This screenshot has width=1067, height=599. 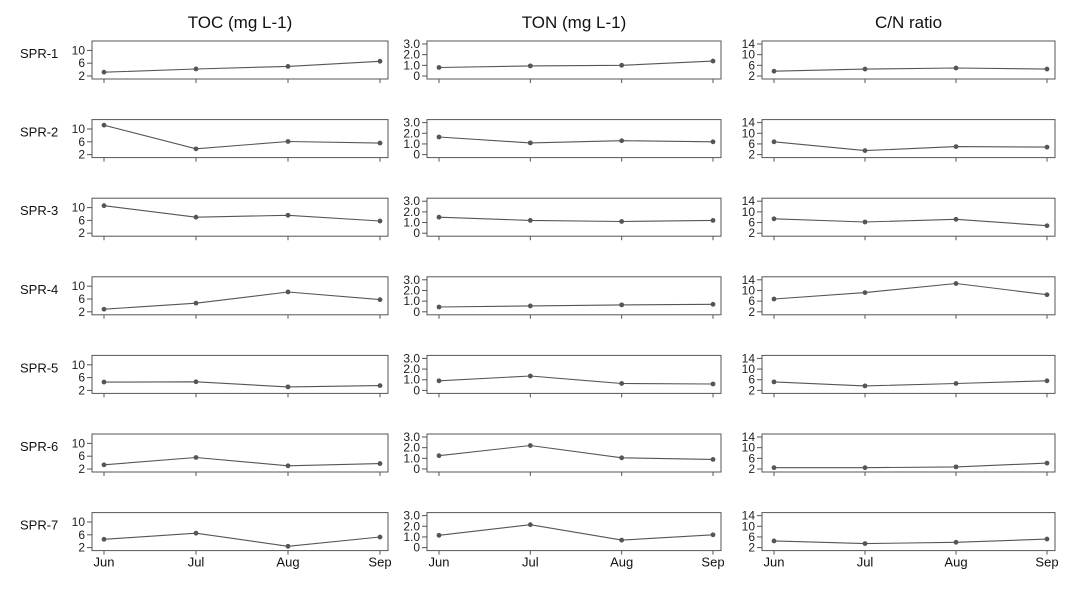 What do you see at coordinates (288, 66) in the screenshot?
I see `data-point-spr-1-toc-aug` at bounding box center [288, 66].